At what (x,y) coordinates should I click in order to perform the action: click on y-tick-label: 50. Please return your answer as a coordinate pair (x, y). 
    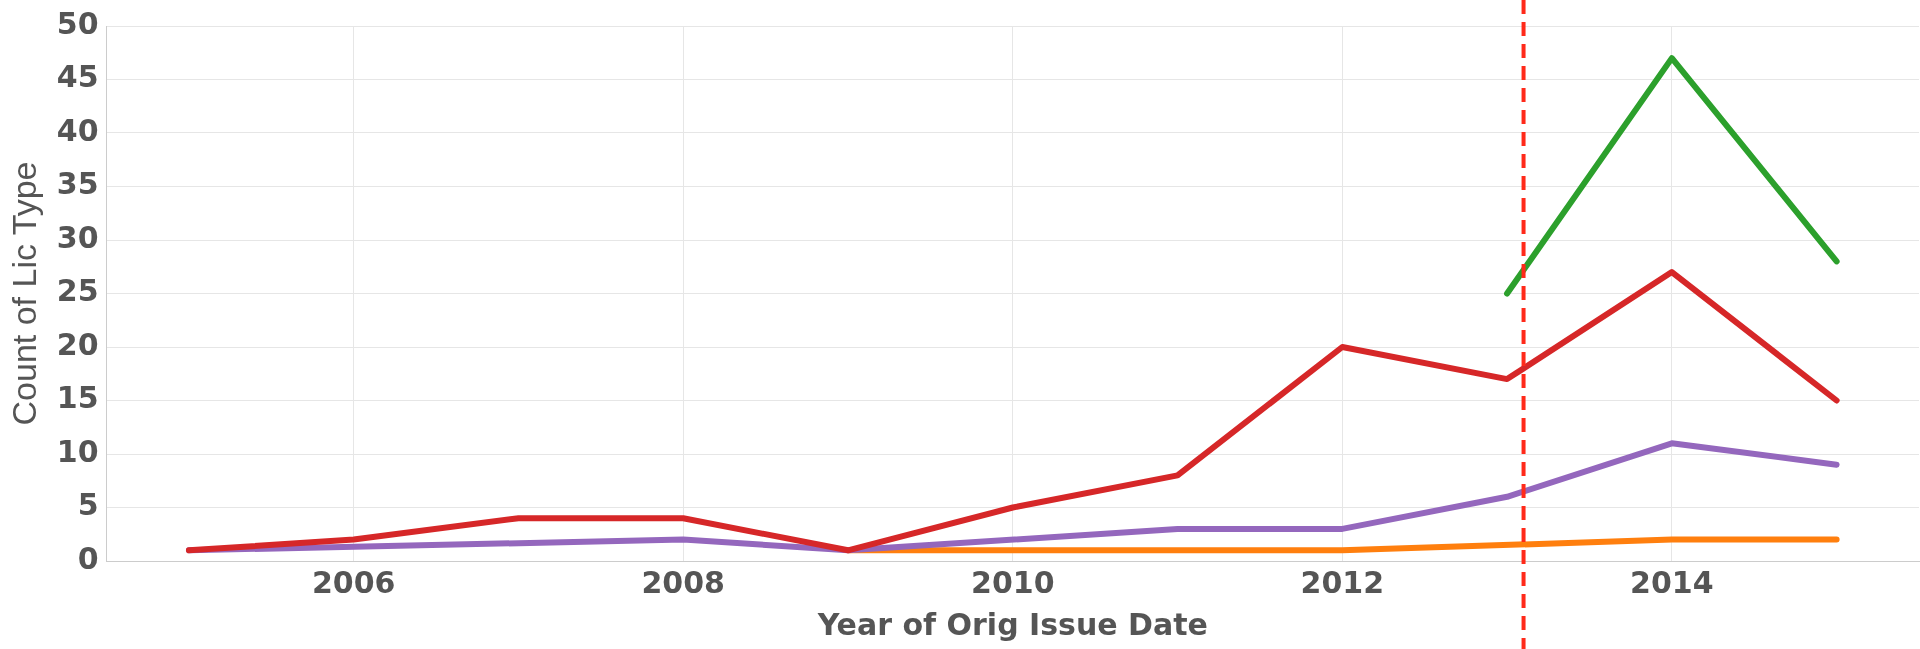
    Looking at the image, I should click on (77, 23).